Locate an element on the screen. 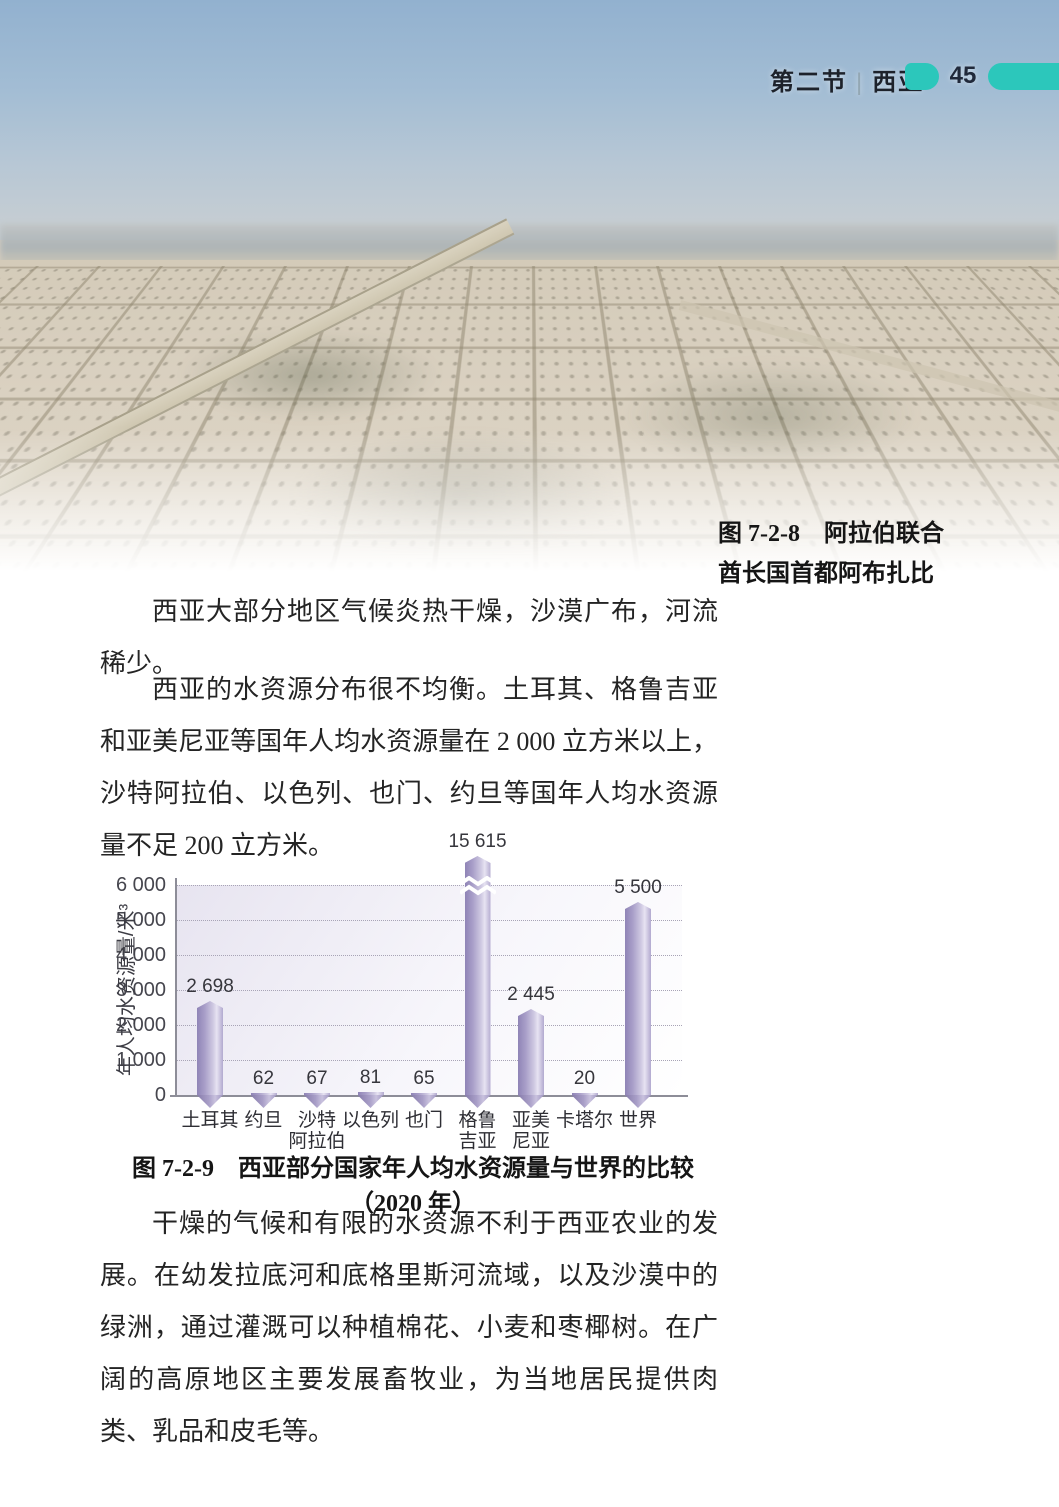 This screenshot has width=1059, height=1507. page-header: 第二节 | 西亚 45 is located at coordinates (529, 78).